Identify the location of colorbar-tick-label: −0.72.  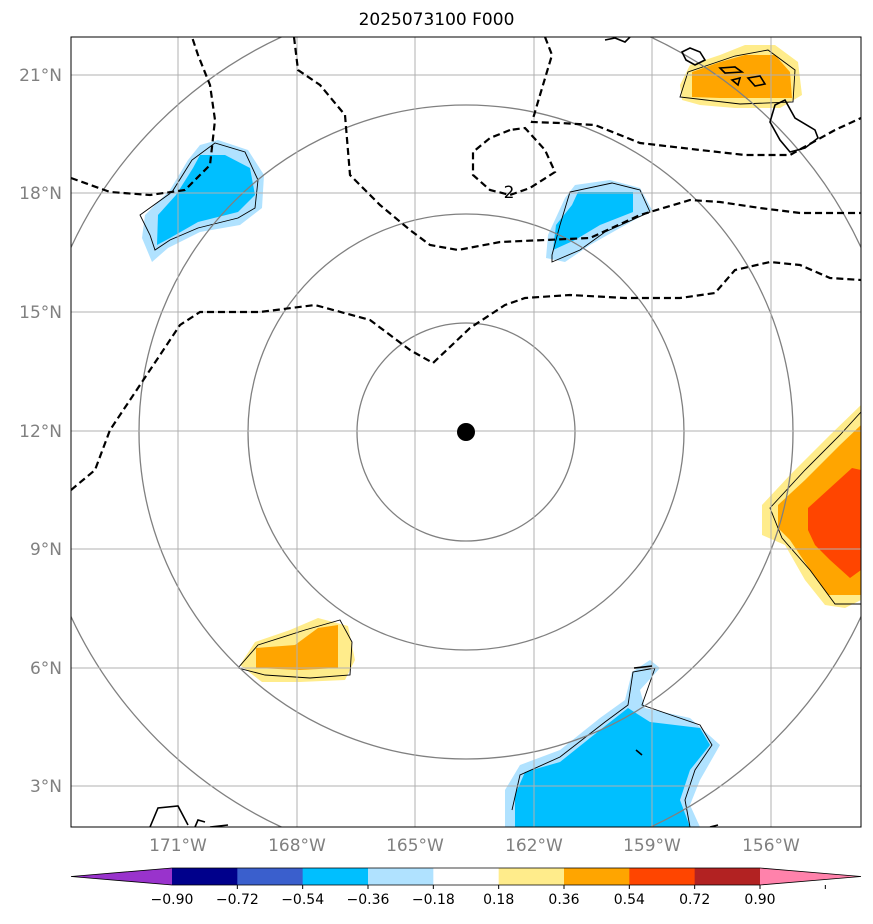
(237, 900).